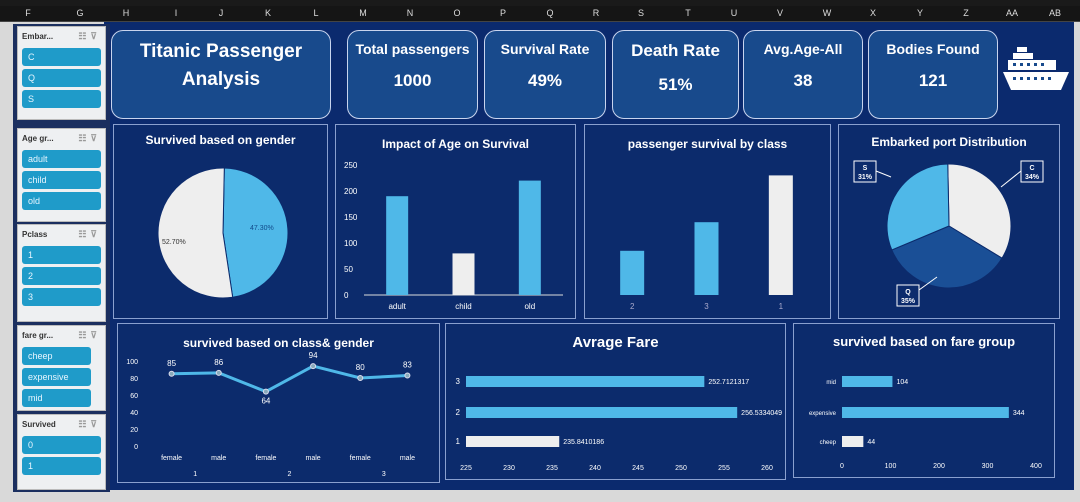 The image size is (1080, 502). What do you see at coordinates (827, 13) in the screenshot?
I see `column-header-W: W` at bounding box center [827, 13].